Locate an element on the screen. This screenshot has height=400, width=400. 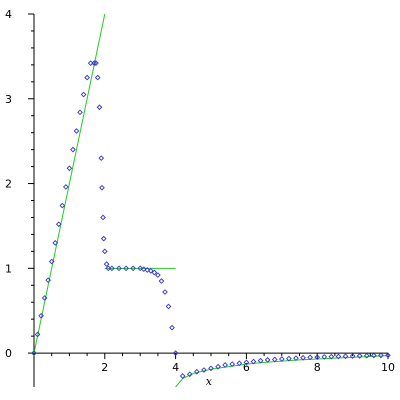
y-tick-label: 1 is located at coordinates (8, 268).